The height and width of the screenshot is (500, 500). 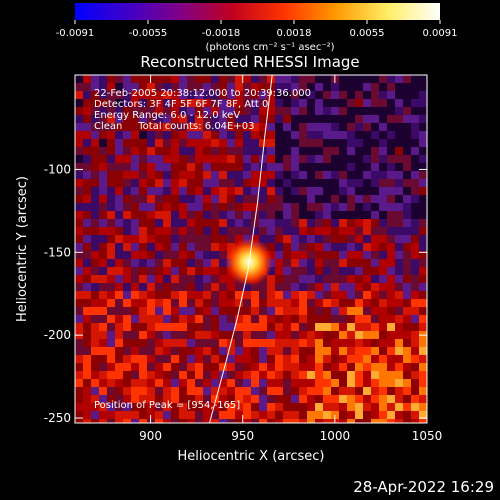 What do you see at coordinates (57, 169) in the screenshot?
I see `y-tick-label: -100` at bounding box center [57, 169].